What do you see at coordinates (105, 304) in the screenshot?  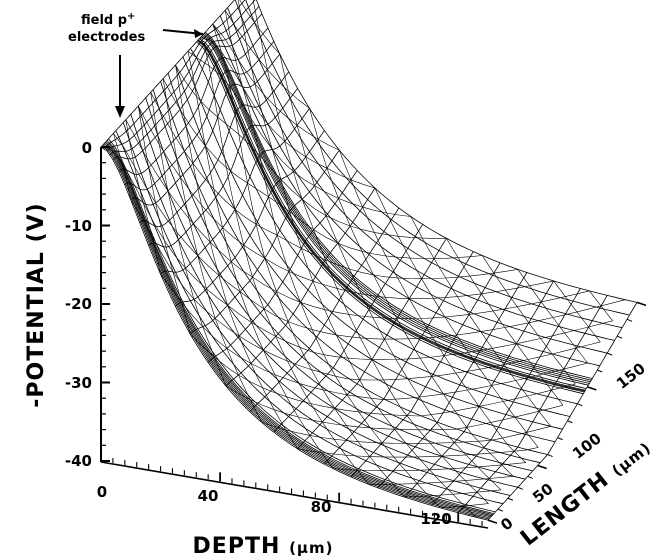 I see `z-axis-ticks` at bounding box center [105, 304].